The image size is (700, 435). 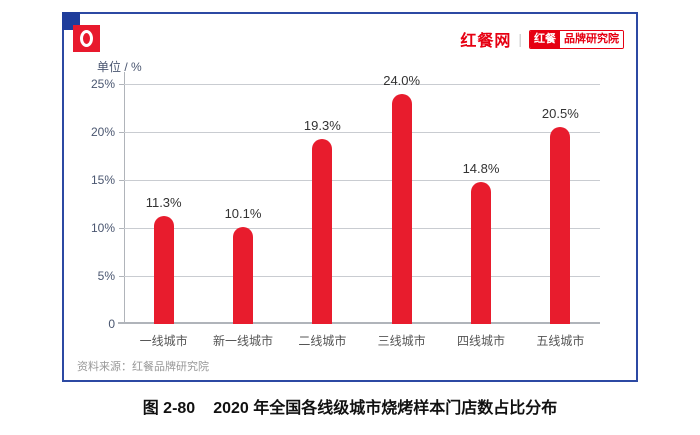 I want to click on bar-value-label: 14.8%, so click(x=481, y=168).